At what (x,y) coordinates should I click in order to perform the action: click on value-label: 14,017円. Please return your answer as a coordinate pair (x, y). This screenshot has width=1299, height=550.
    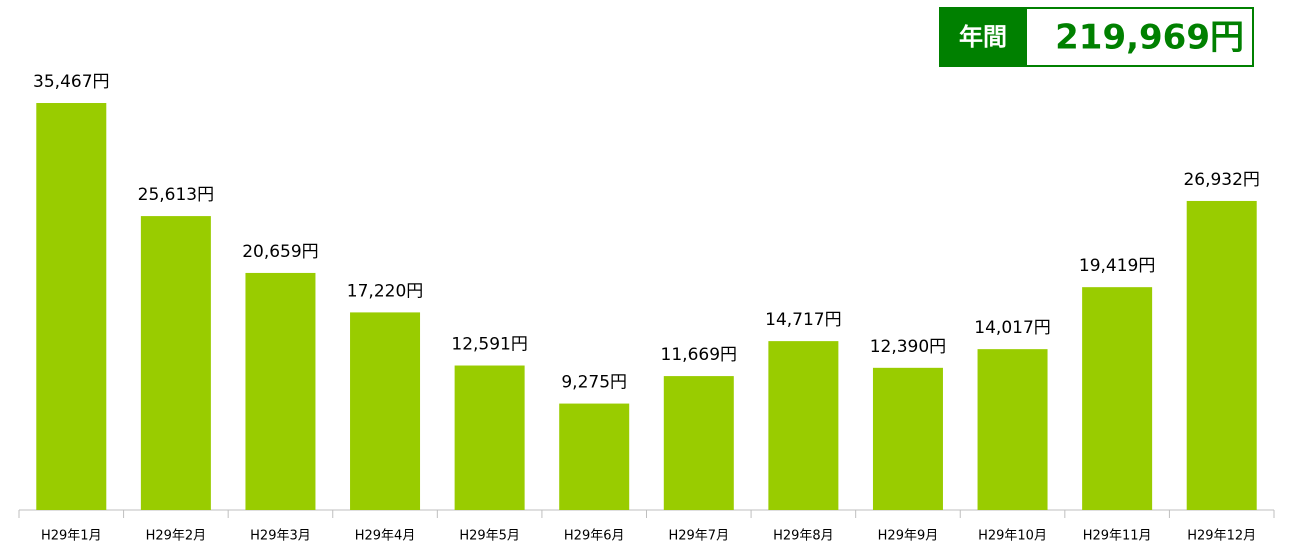
    Looking at the image, I should click on (1012, 328).